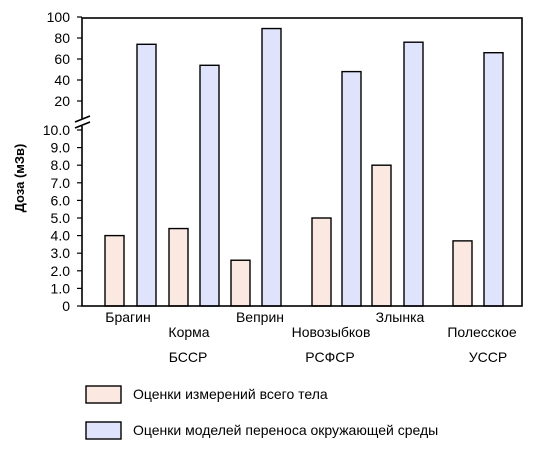 The height and width of the screenshot is (455, 540). I want to click on category-label: Брагин, so click(127, 317).